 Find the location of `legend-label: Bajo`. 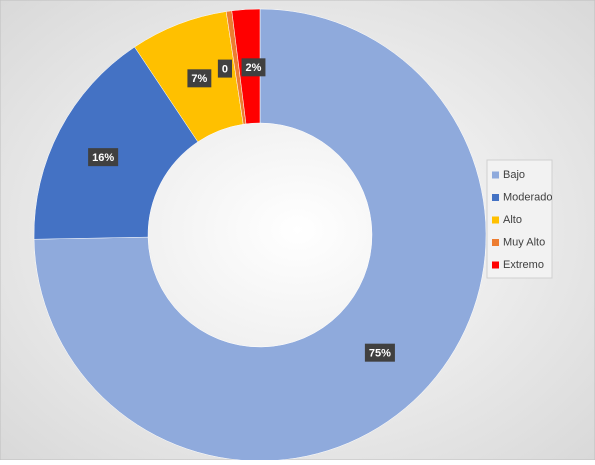

legend-label: Bajo is located at coordinates (514, 175).